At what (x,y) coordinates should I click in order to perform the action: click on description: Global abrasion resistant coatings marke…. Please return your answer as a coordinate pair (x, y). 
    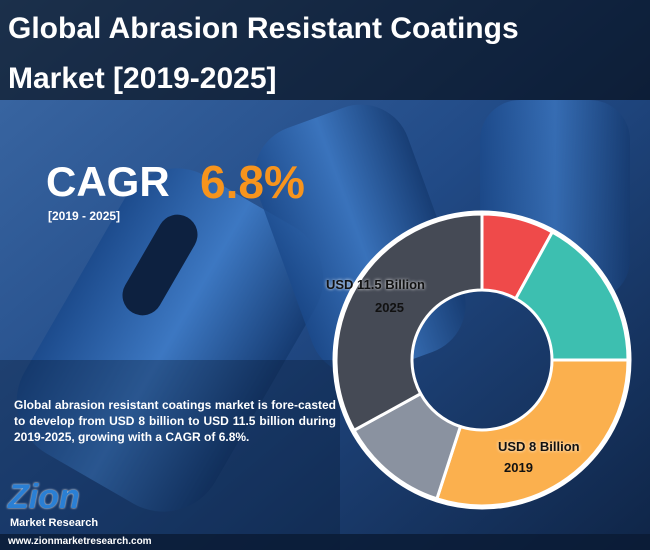
    Looking at the image, I should click on (175, 421).